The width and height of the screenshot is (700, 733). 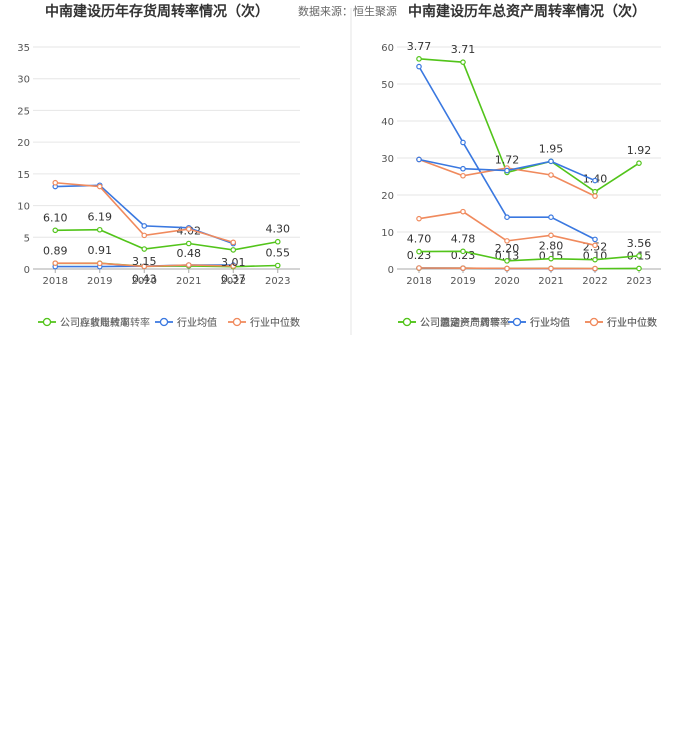 What do you see at coordinates (157, 11) in the screenshot?
I see `left-chart-title: 中南建设历年存货周转率情况（次）` at bounding box center [157, 11].